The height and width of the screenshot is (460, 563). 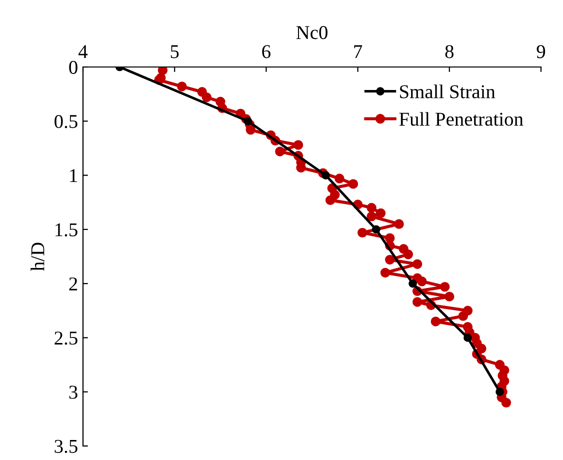 What do you see at coordinates (73, 283) in the screenshot?
I see `y-tick-label: 2` at bounding box center [73, 283].